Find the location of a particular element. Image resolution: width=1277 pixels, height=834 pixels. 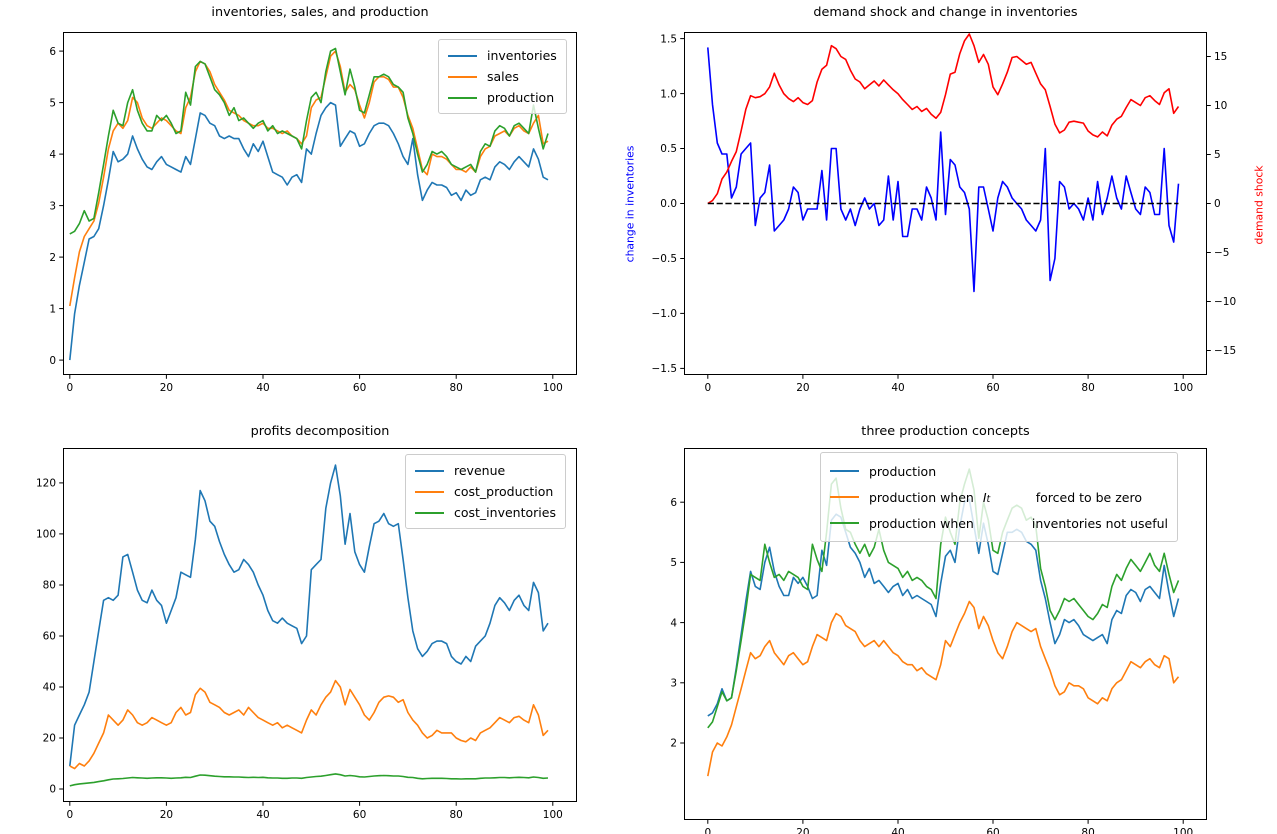

series-inventories is located at coordinates (309, 231).